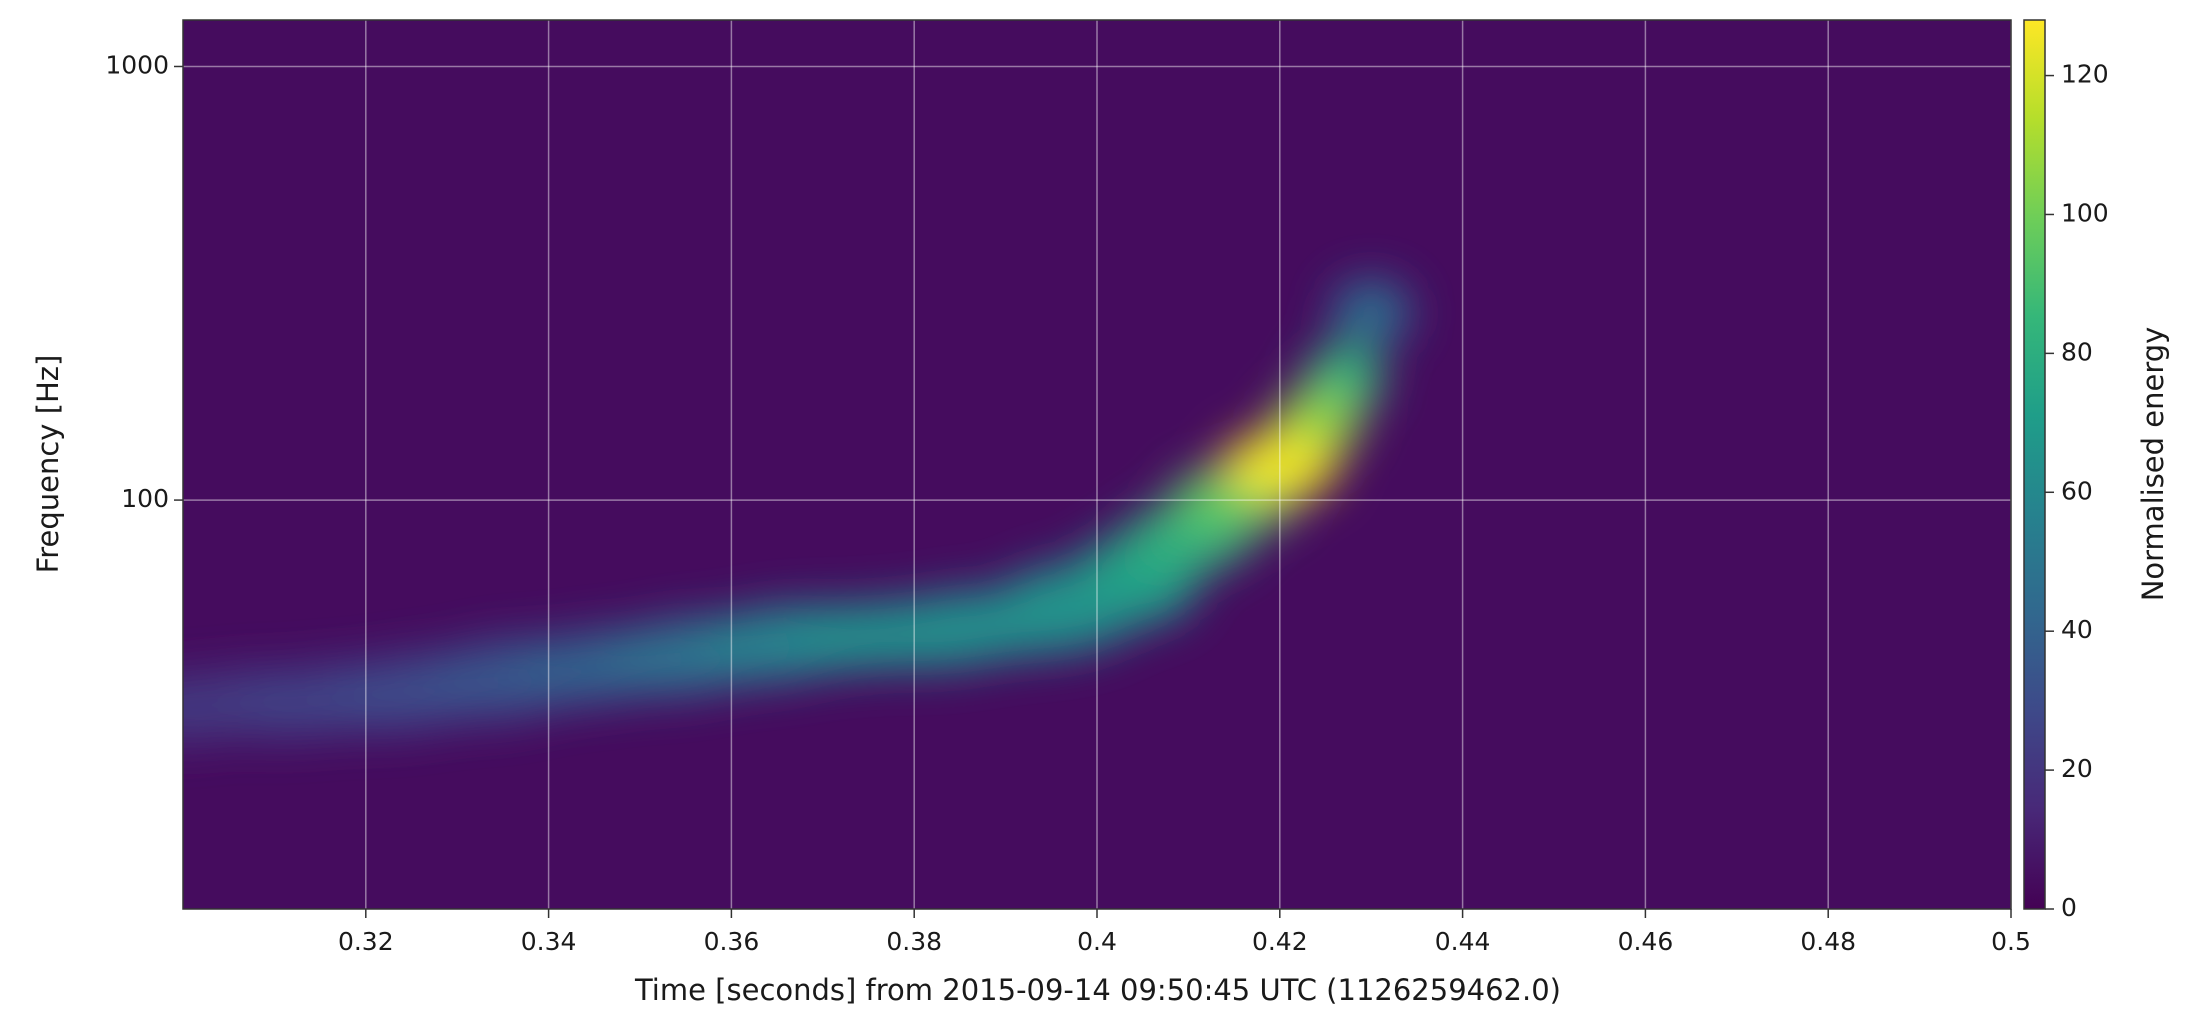 This screenshot has width=2187, height=1015. Describe the element at coordinates (366, 941) in the screenshot. I see `x-tick-label: 0.32` at that location.